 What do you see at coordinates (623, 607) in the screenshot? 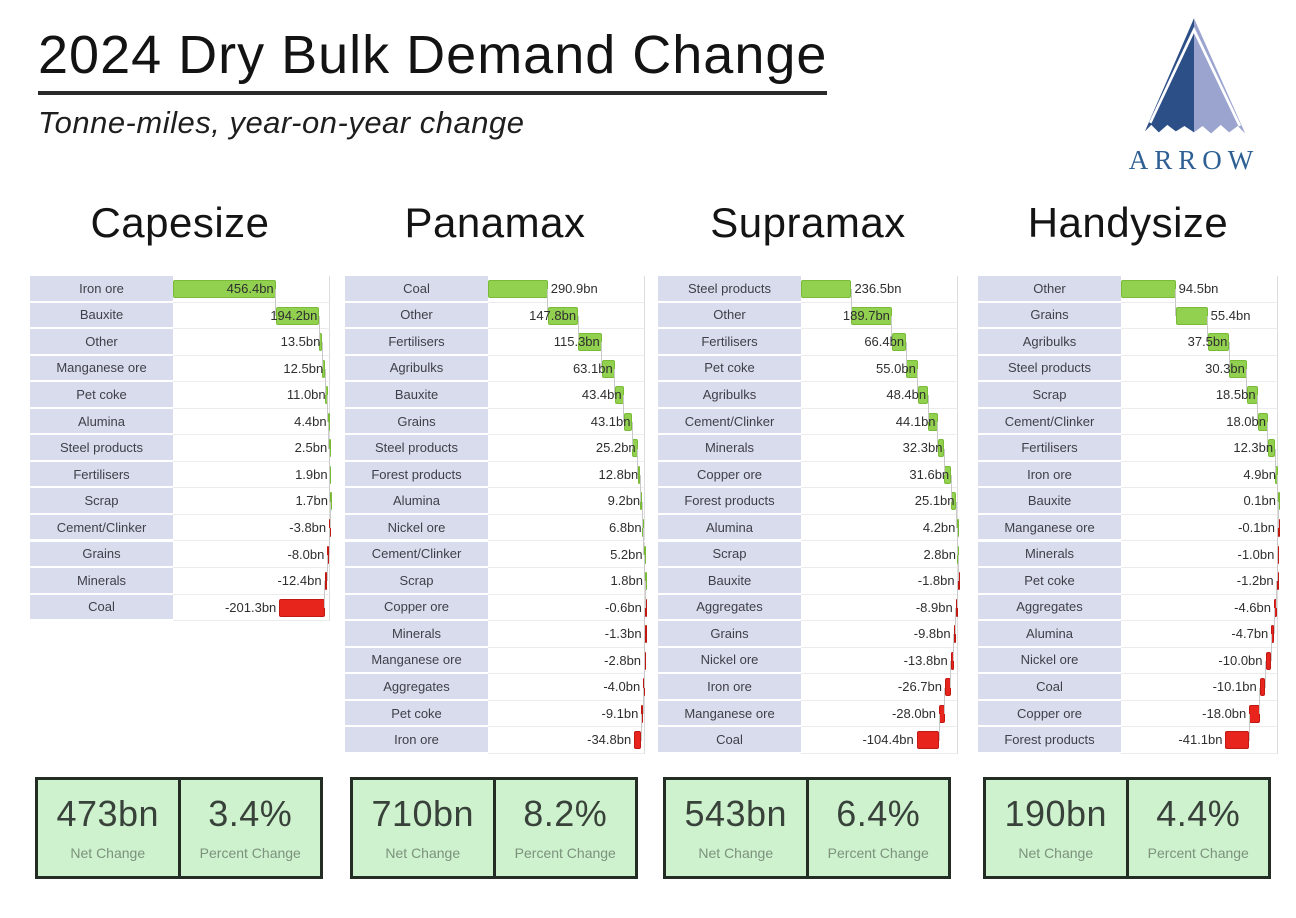
I see `value-label: -0.6bn` at bounding box center [623, 607].